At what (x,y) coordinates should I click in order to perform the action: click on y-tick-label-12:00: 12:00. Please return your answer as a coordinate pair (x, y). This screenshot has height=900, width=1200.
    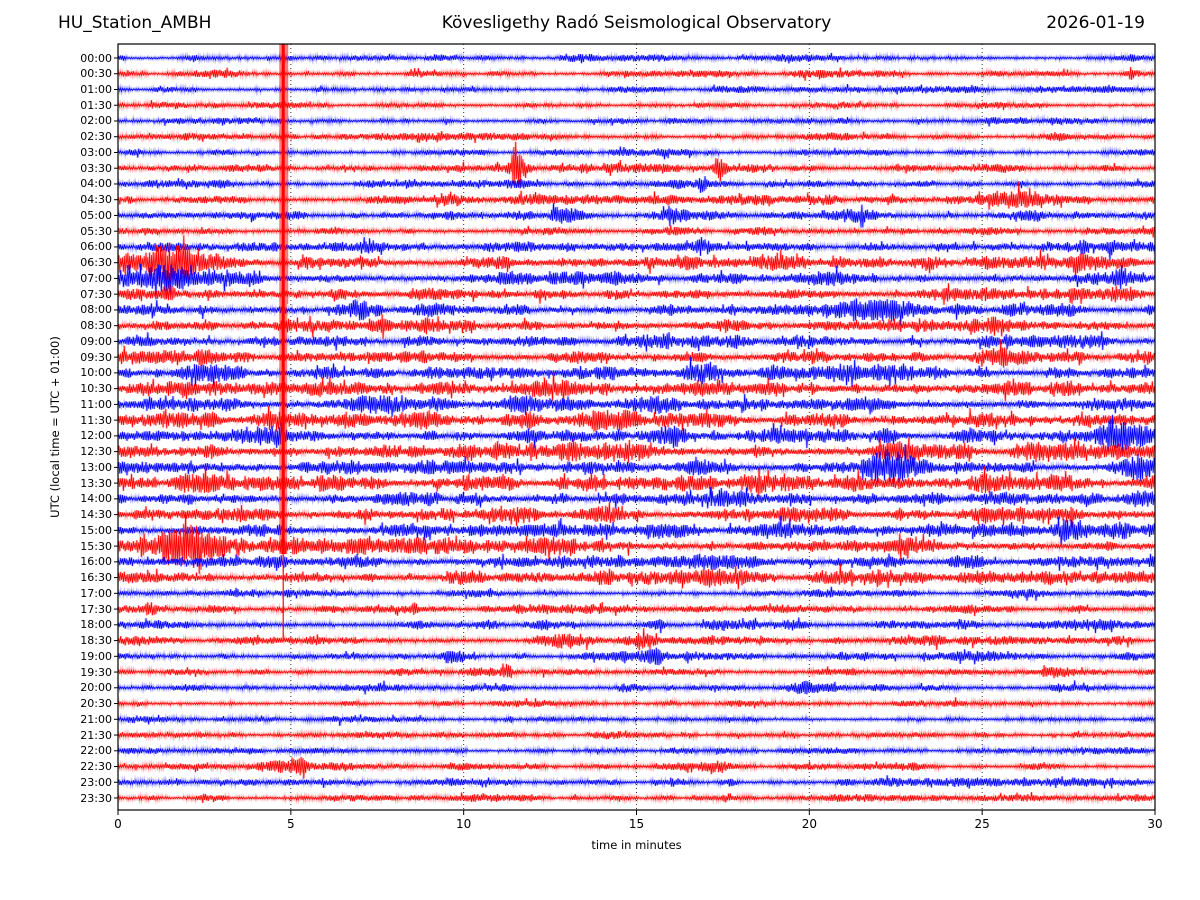
    Looking at the image, I should click on (96, 436).